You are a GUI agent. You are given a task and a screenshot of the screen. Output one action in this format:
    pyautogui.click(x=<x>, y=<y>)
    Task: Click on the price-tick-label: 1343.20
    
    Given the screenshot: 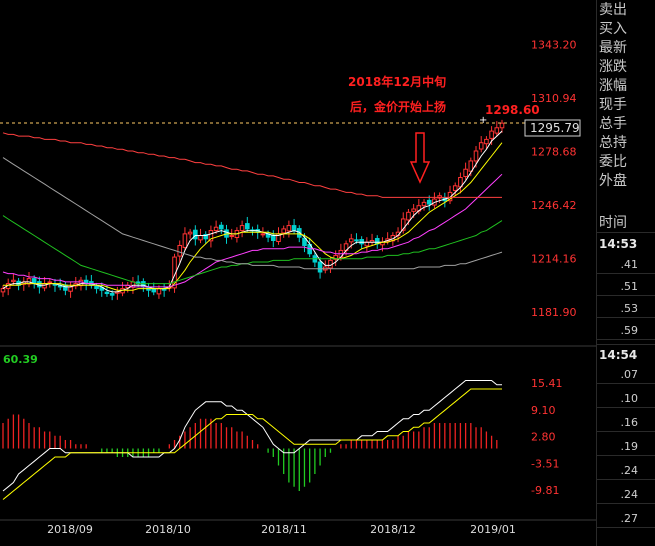 What is the action you would take?
    pyautogui.click(x=554, y=45)
    